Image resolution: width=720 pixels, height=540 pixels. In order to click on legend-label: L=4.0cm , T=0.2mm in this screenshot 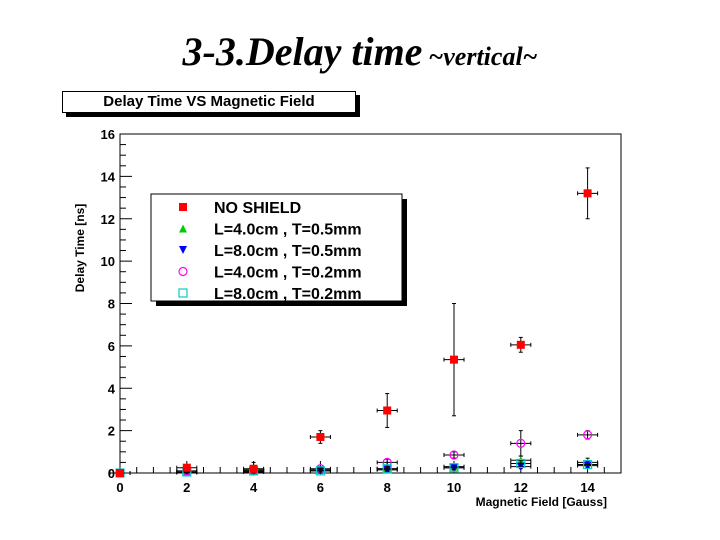, I will do `click(288, 273)`.